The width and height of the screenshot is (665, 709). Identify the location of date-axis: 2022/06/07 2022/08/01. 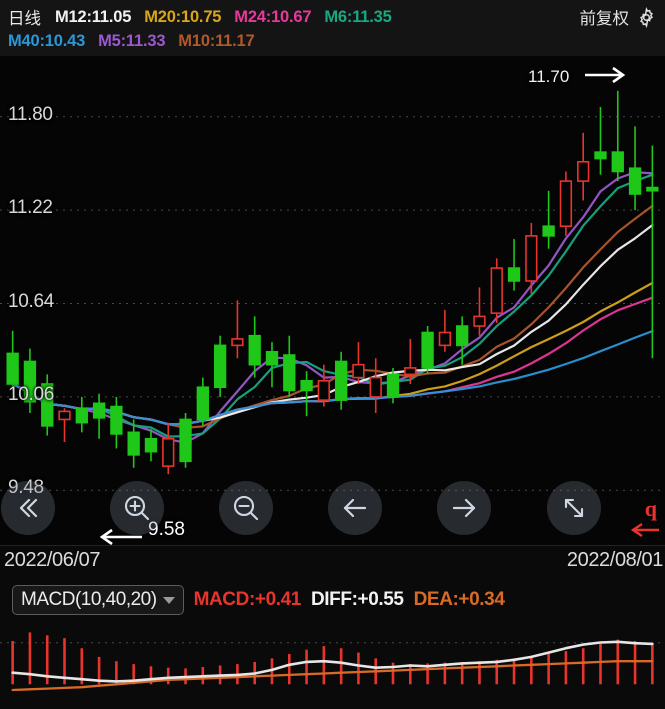
(332, 561).